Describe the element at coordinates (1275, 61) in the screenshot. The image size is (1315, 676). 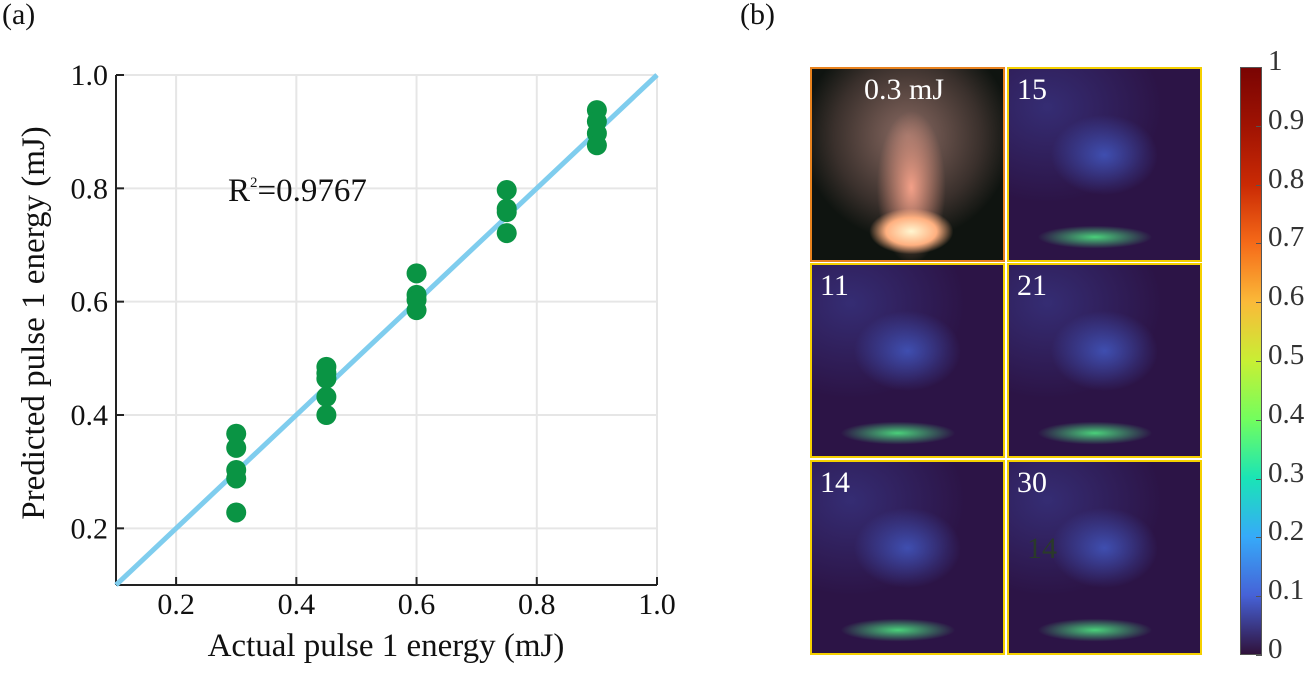
I see `colorbar-tick-label: 1` at that location.